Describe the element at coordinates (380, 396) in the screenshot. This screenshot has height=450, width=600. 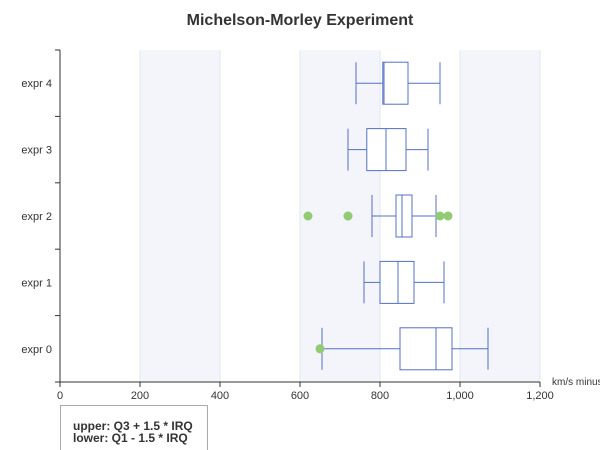
I see `x-tick-label: 800` at that location.